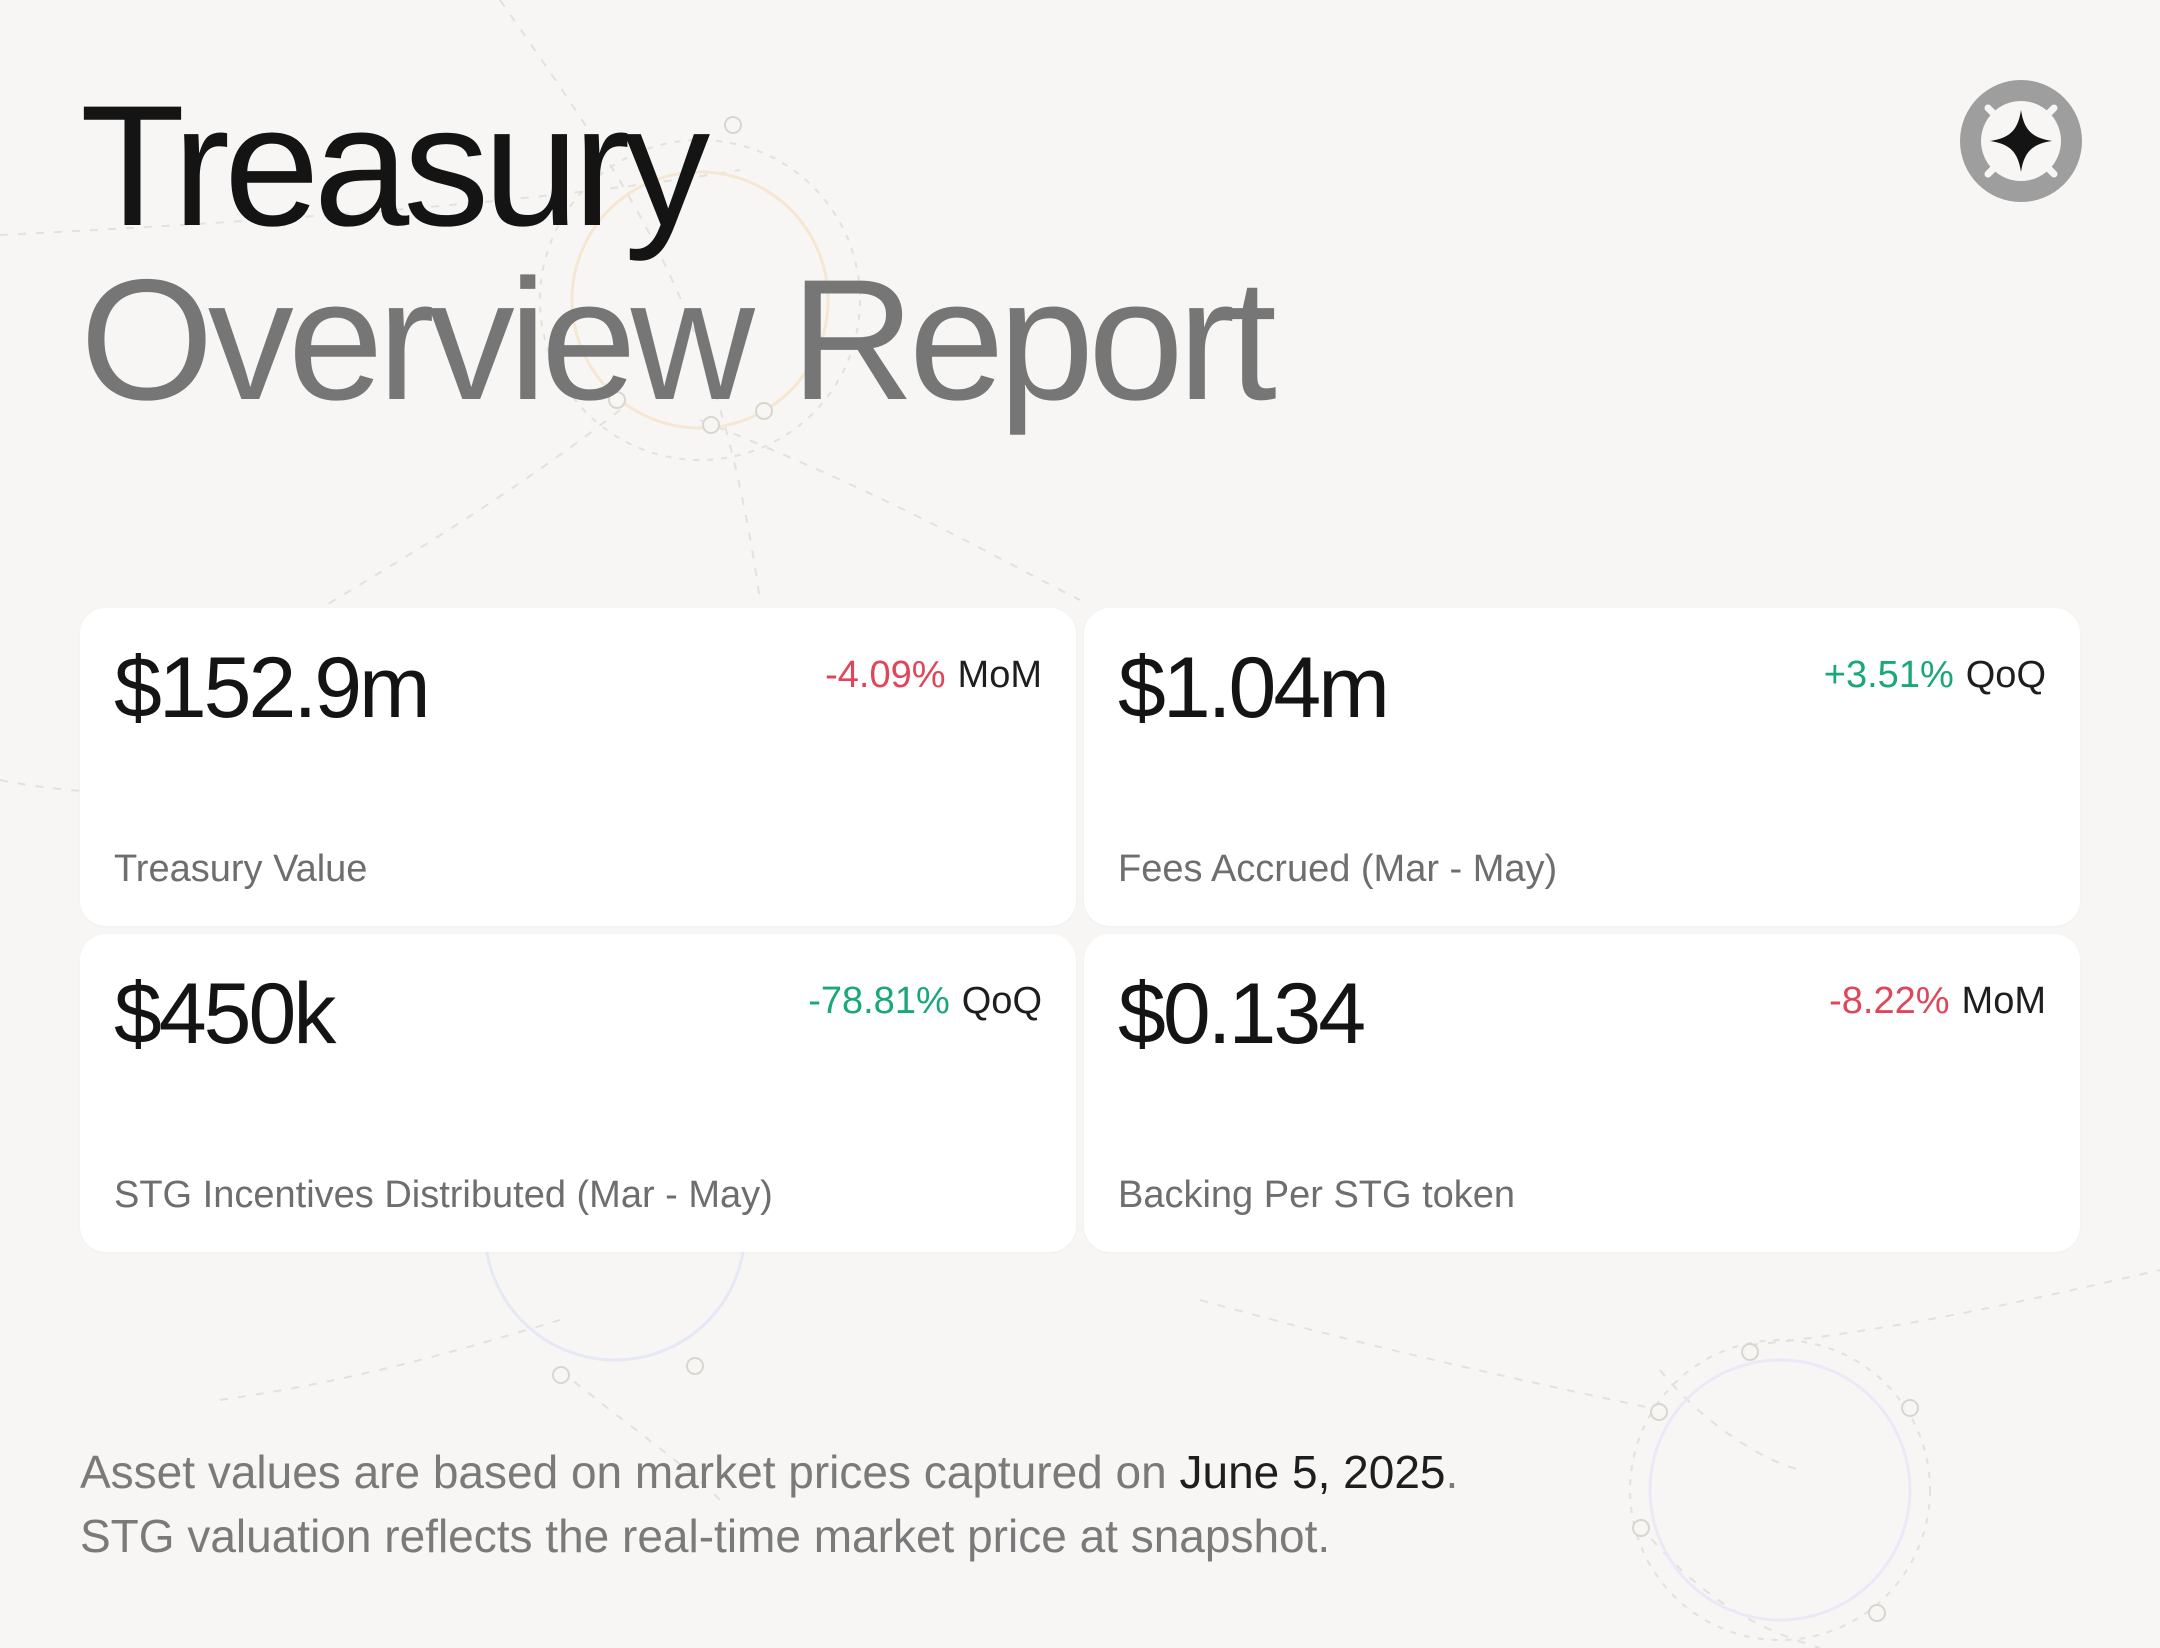  I want to click on change-percent: -78.81%, so click(879, 1001).